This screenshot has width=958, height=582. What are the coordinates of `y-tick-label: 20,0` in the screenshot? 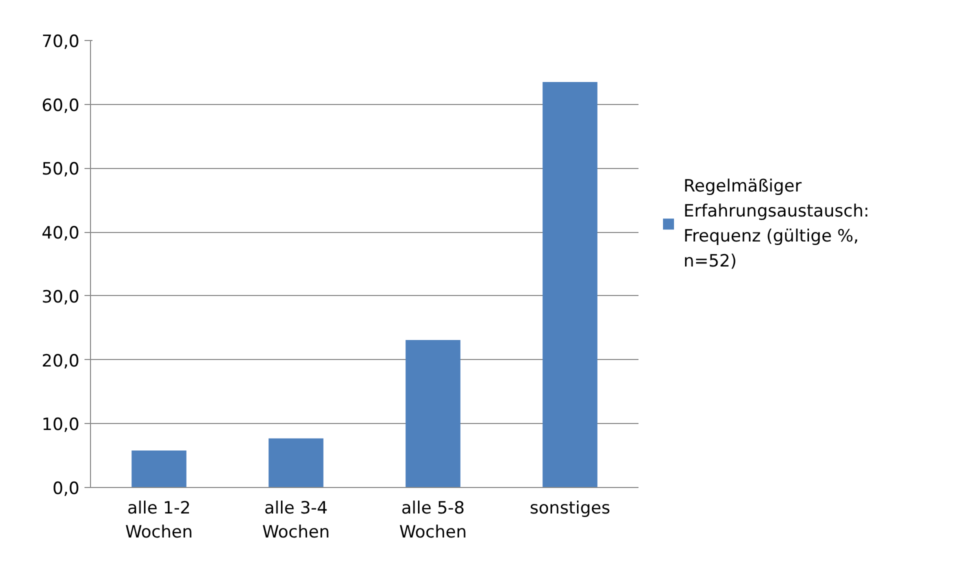 It's located at (61, 361).